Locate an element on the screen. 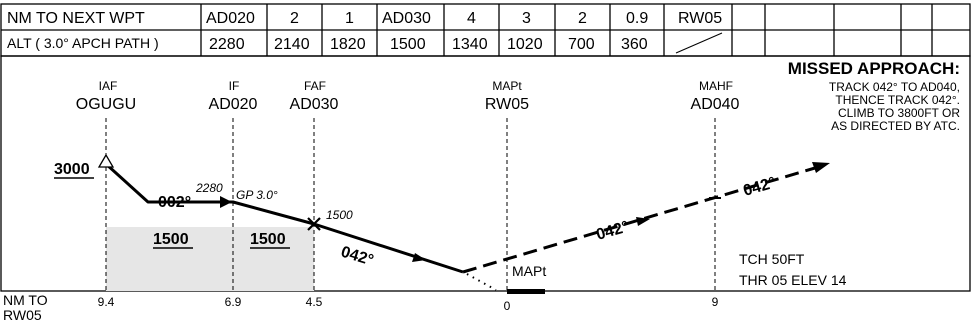 The image size is (974, 326). table-cell: 1820 is located at coordinates (348, 44).